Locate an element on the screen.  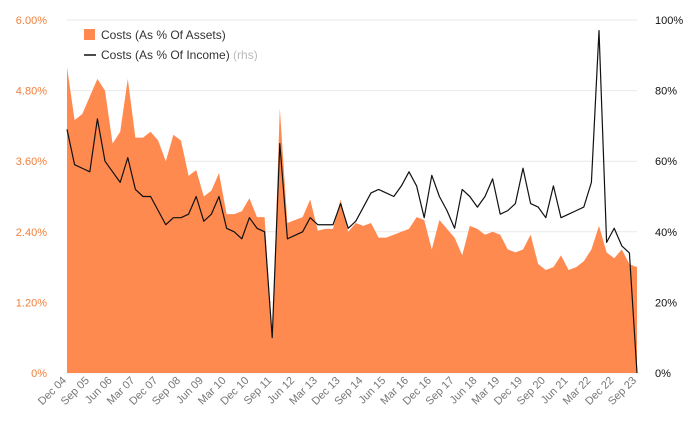
right-tick-label: 100% is located at coordinates (669, 21).